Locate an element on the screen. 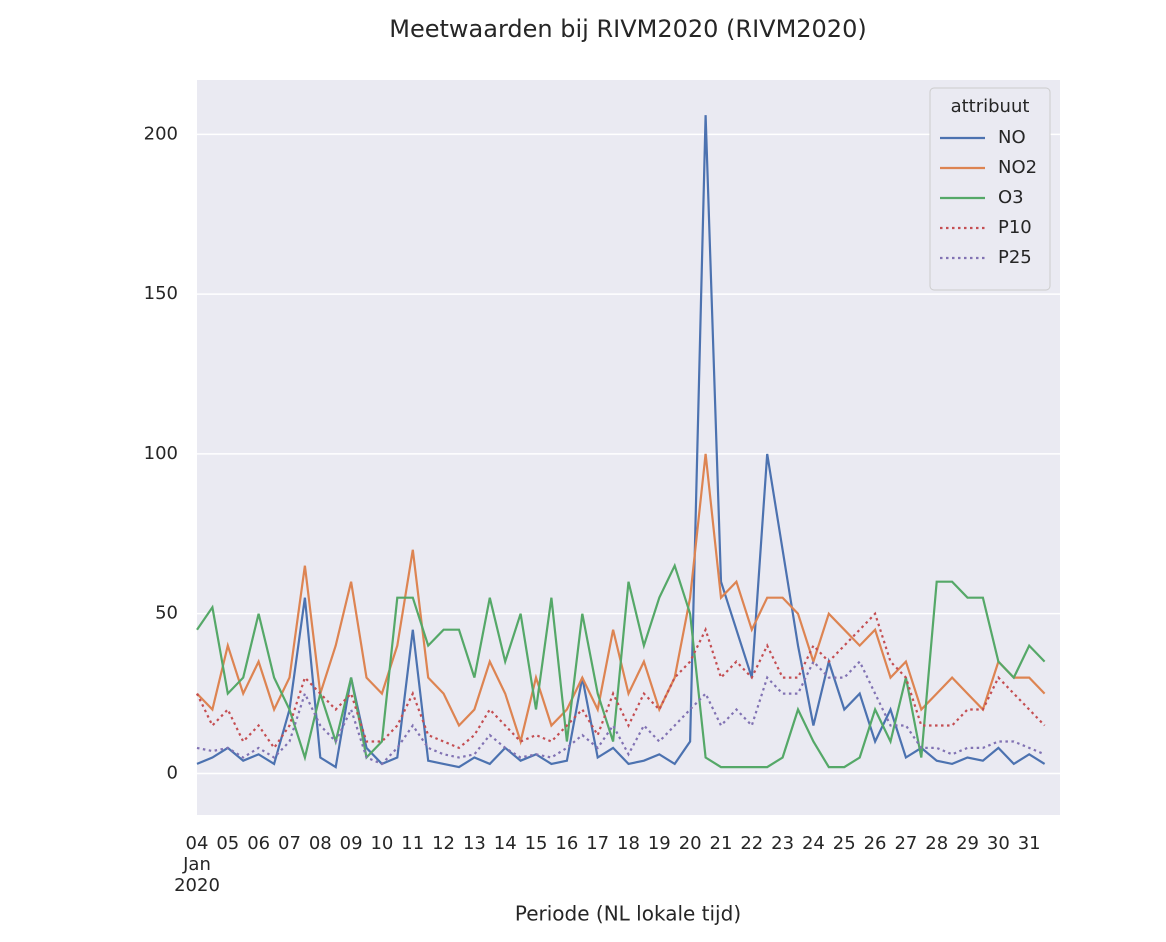 Image resolution: width=1166 pixels, height=942 pixels. y-tick-label: 0 is located at coordinates (172, 772).